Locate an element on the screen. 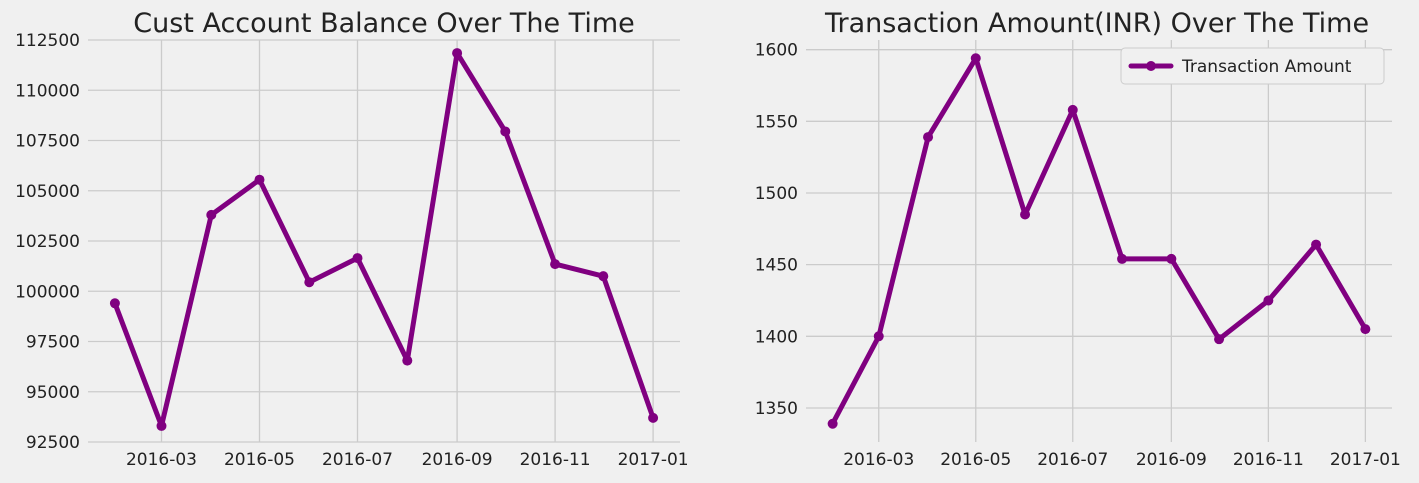 Image resolution: width=1419 pixels, height=483 pixels. y-tick-label: 1450 is located at coordinates (776, 266).